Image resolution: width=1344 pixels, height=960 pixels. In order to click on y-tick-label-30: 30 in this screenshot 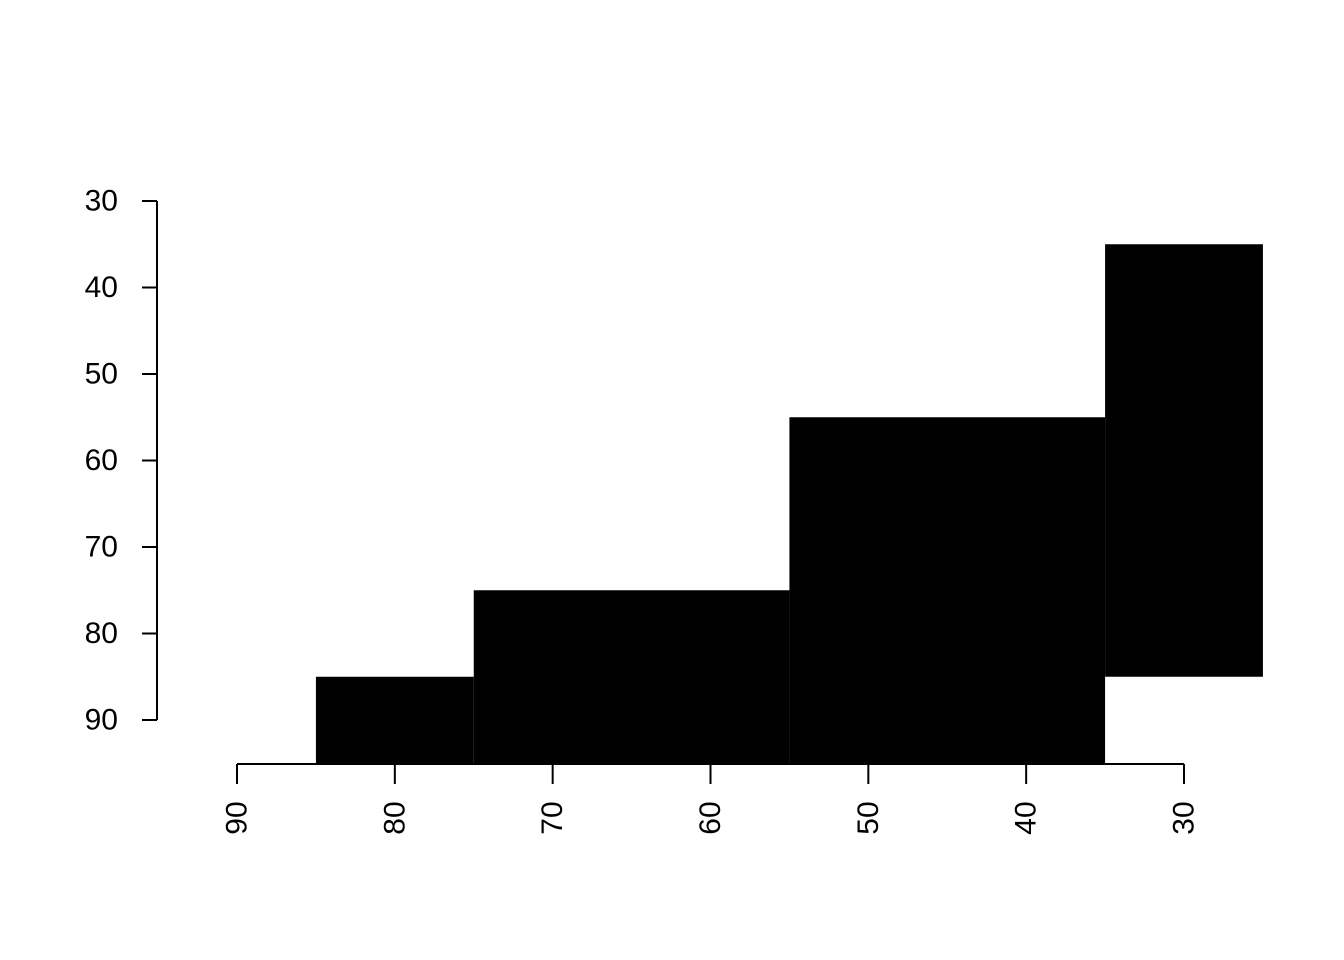, I will do `click(101, 201)`.